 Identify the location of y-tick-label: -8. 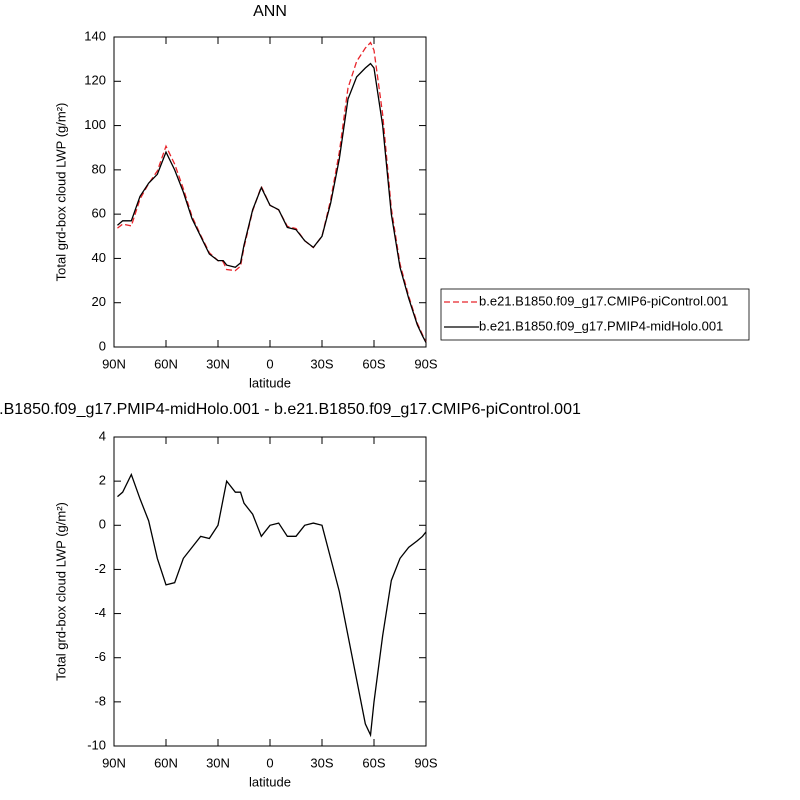
(100, 700).